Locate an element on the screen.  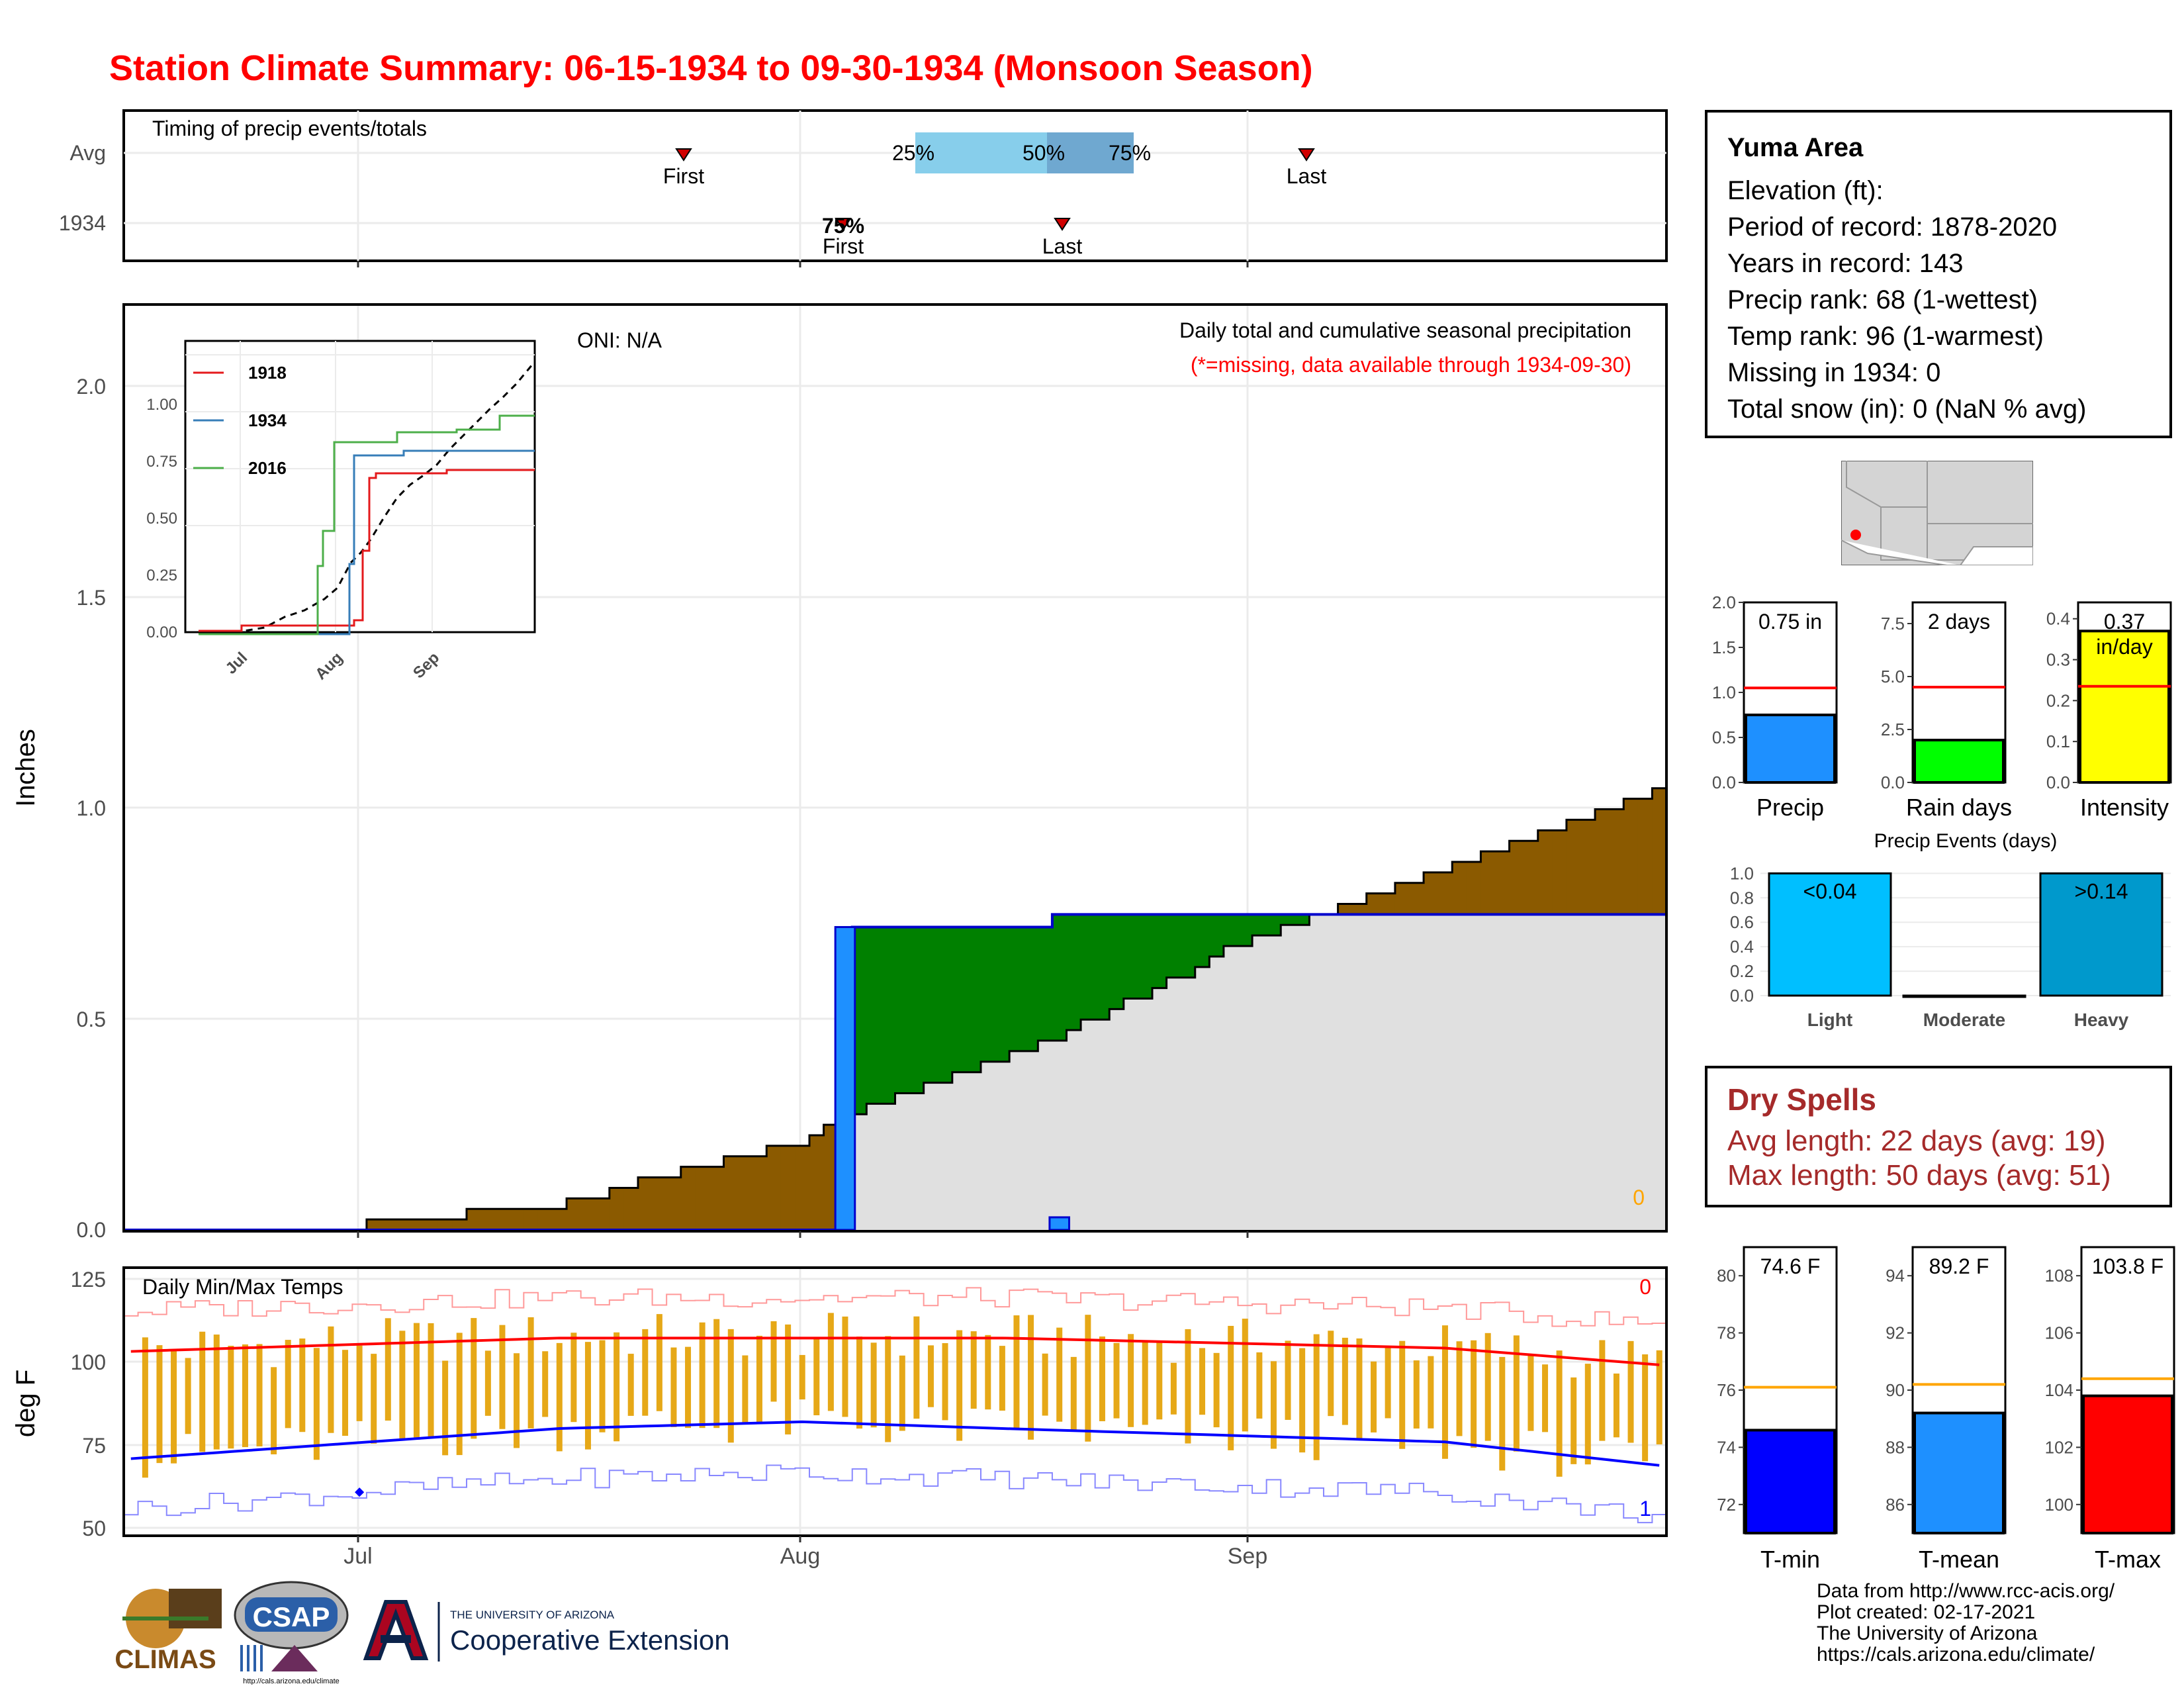
avg-50-75-band is located at coordinates (1090, 152).